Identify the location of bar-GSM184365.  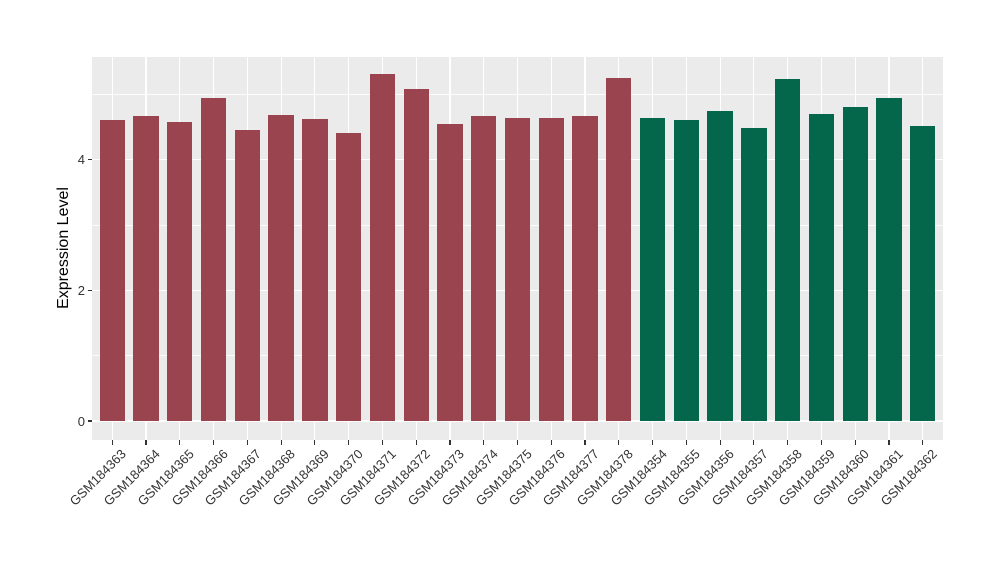
(180, 271).